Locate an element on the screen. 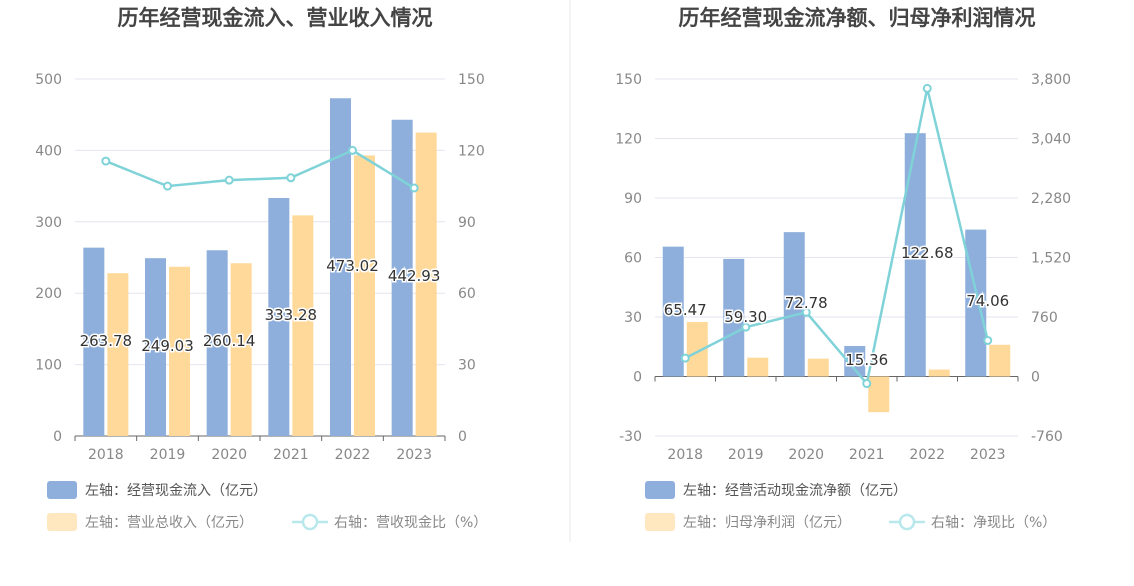 The height and width of the screenshot is (586, 1134). right-axis-tick: 2,280 is located at coordinates (1051, 199).